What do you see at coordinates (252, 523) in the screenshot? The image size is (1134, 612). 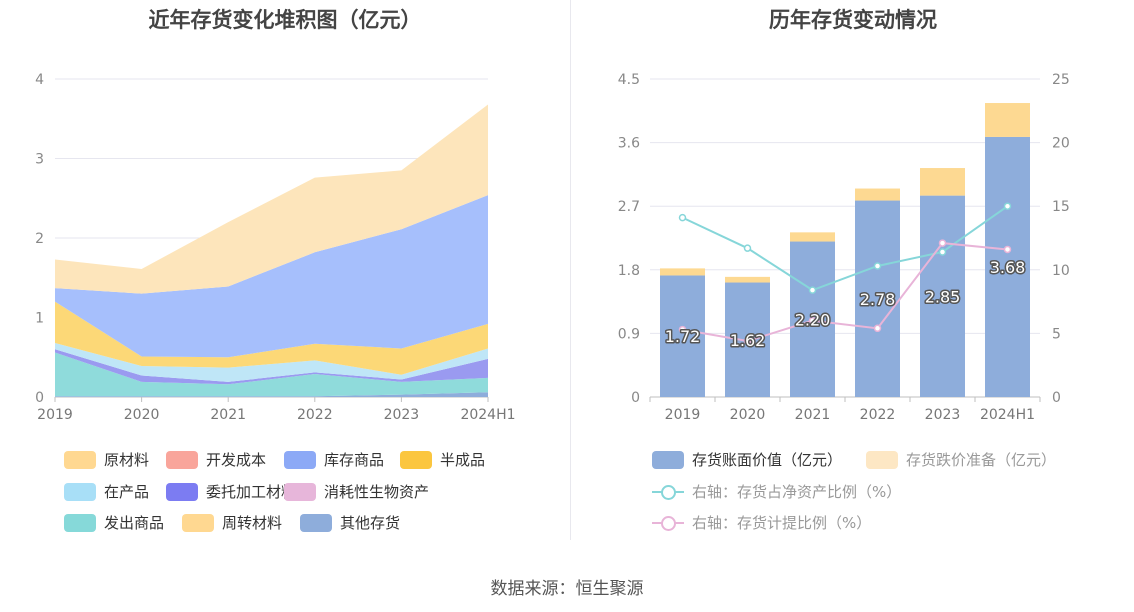 I see `legend-label: 周转材料` at bounding box center [252, 523].